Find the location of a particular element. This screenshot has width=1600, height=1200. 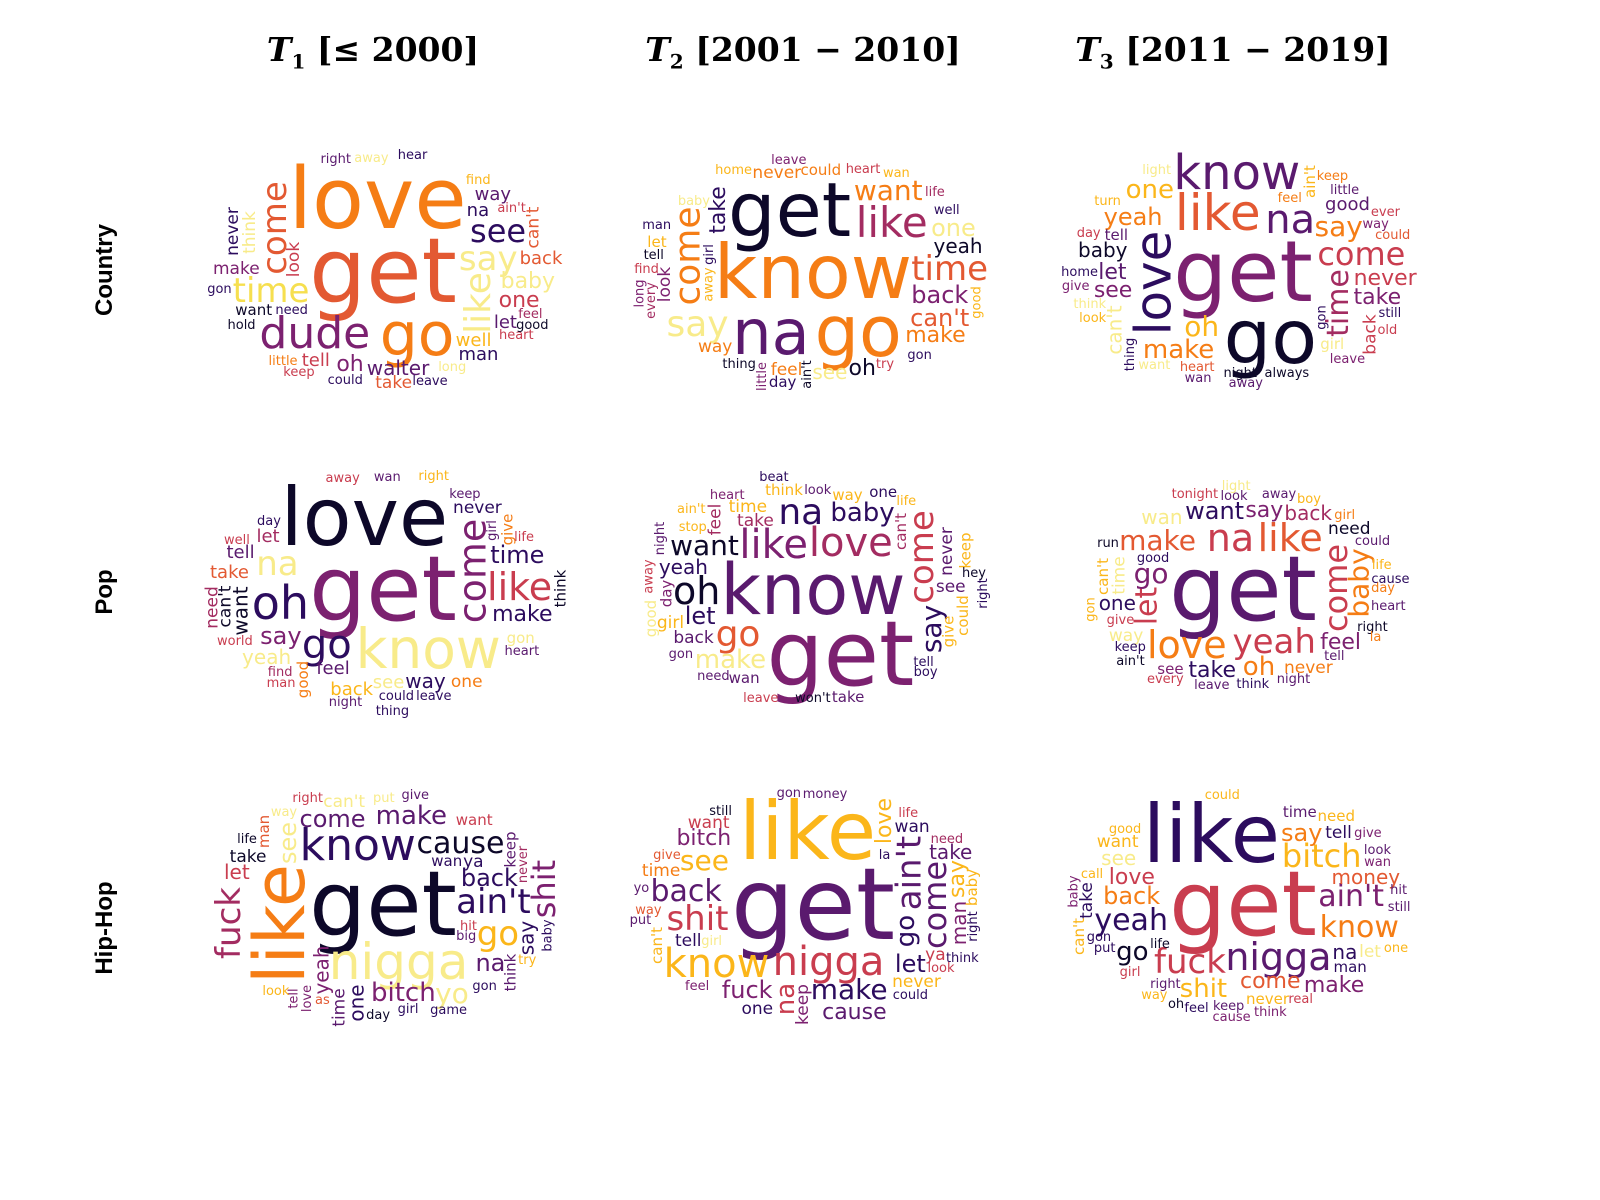

cloud-word: think is located at coordinates (1270, 1013).